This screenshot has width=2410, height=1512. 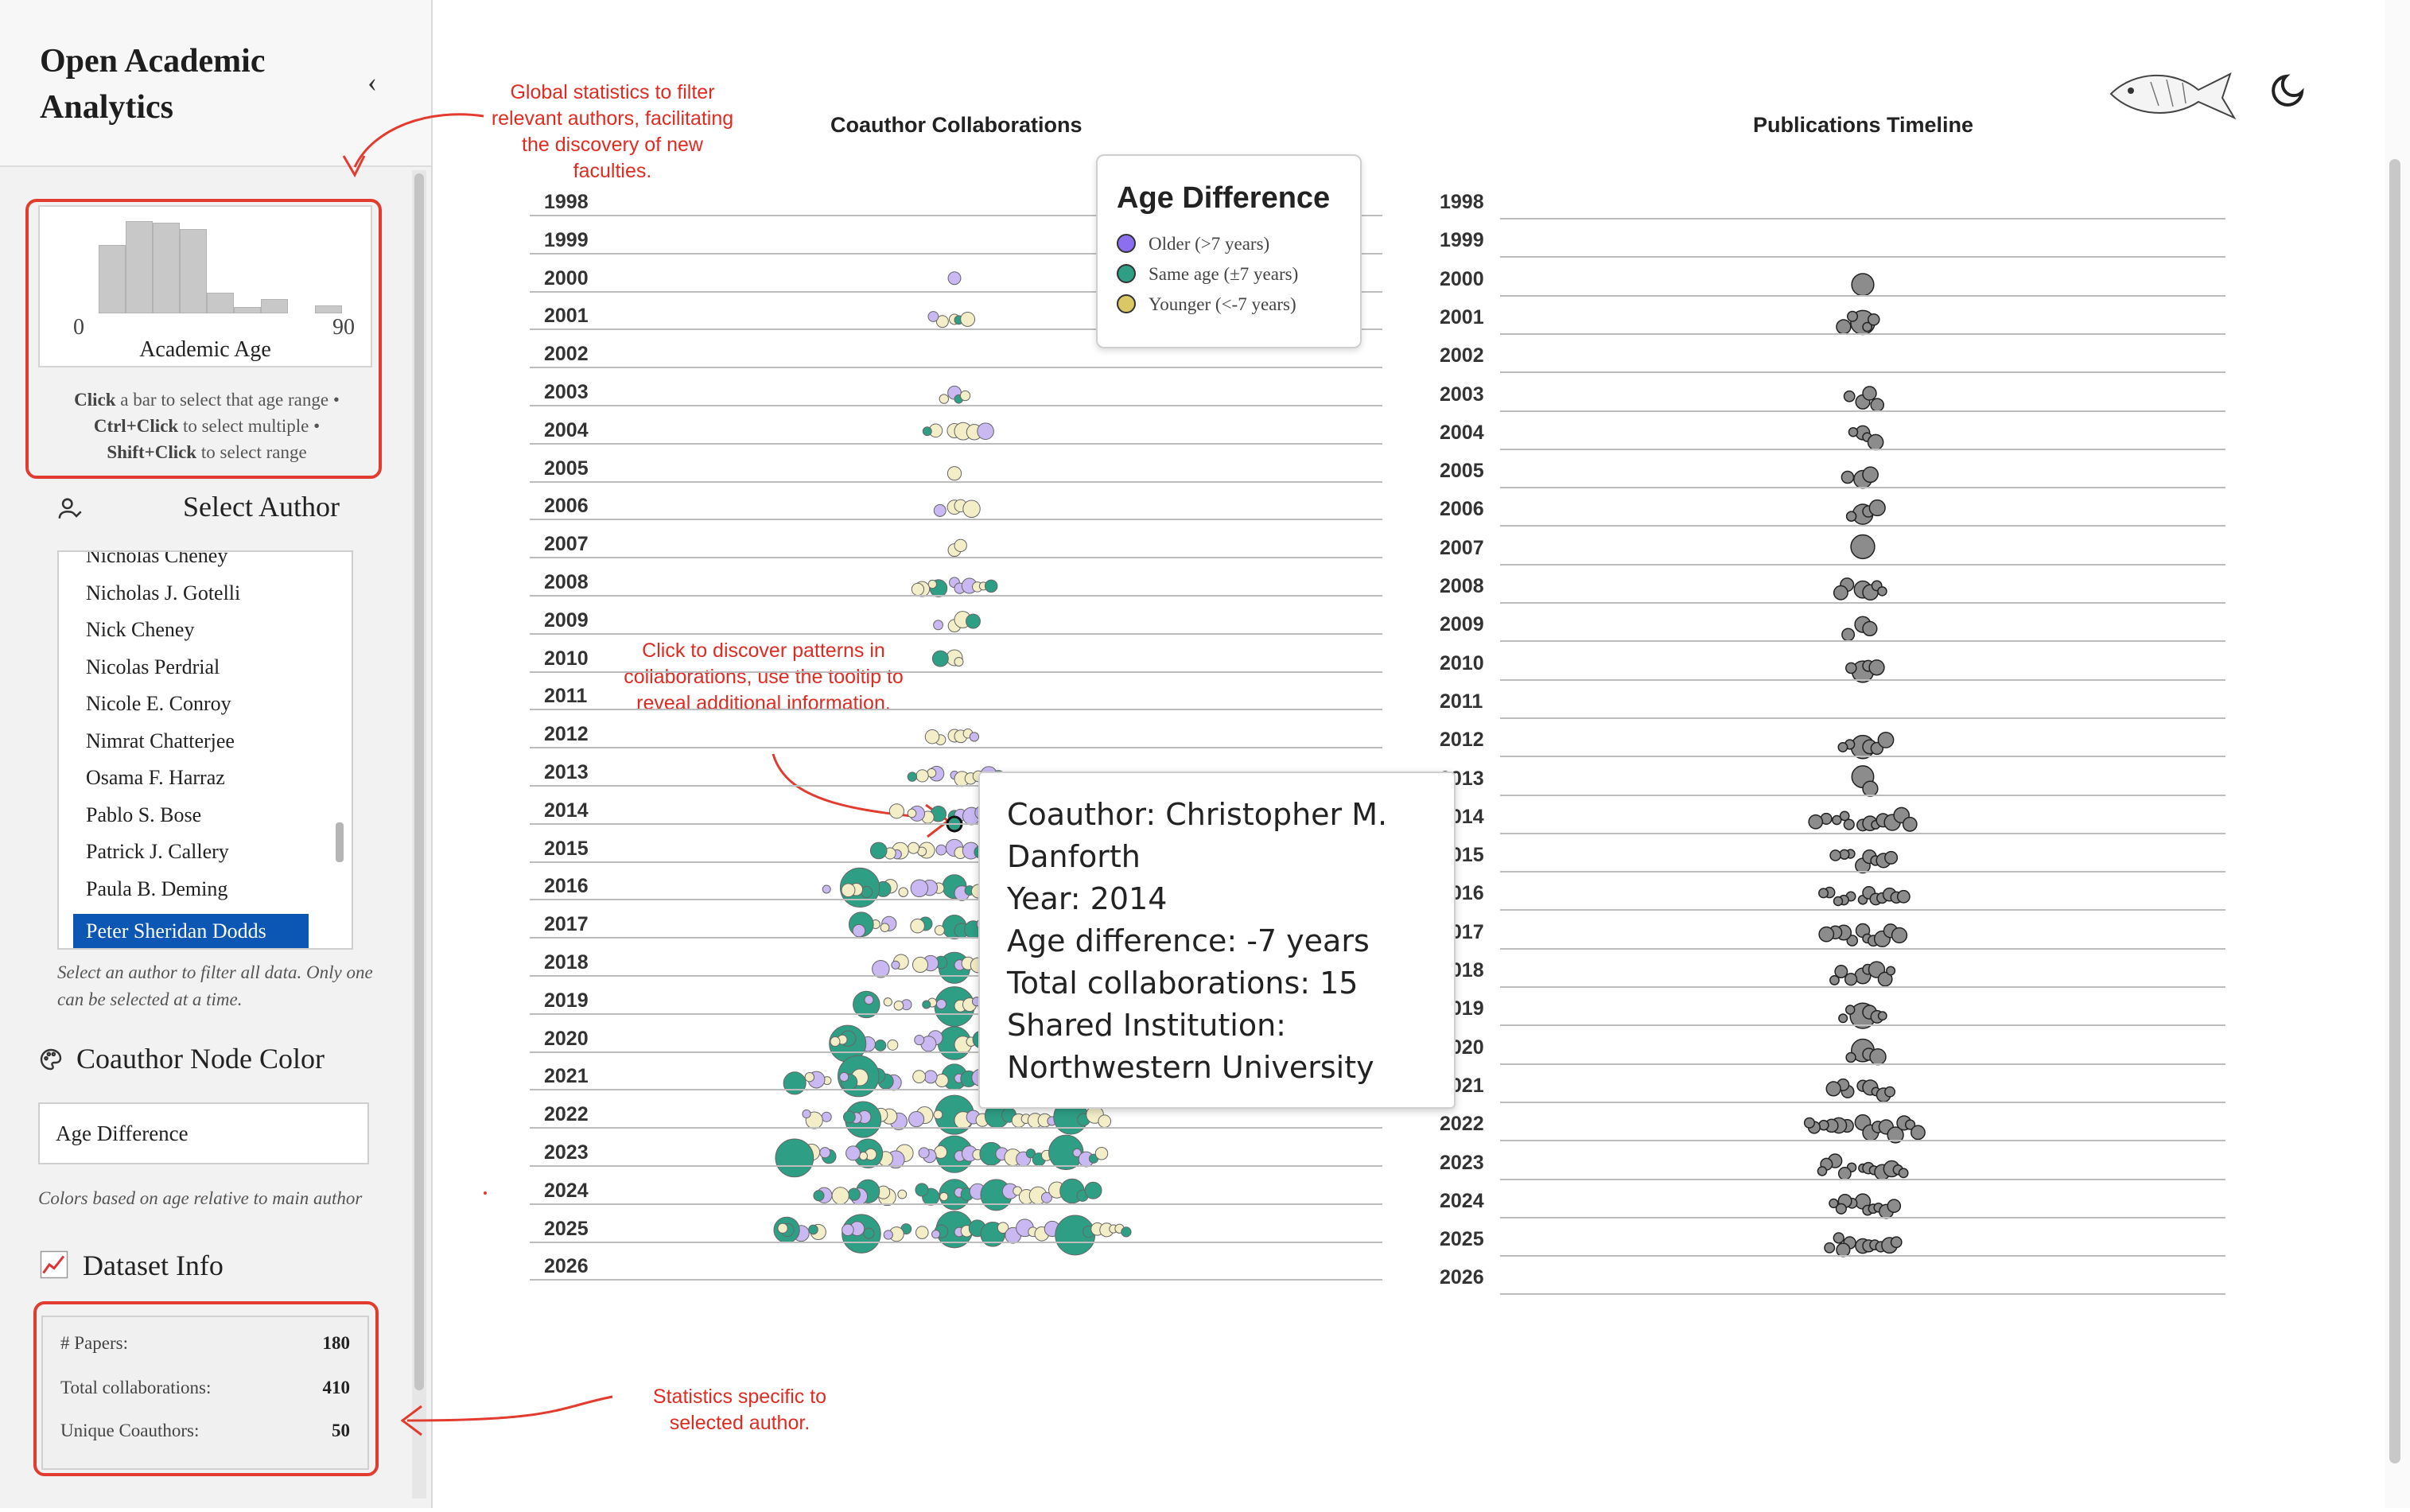 What do you see at coordinates (155, 777) in the screenshot?
I see `author-option: Osama F. Harraz` at bounding box center [155, 777].